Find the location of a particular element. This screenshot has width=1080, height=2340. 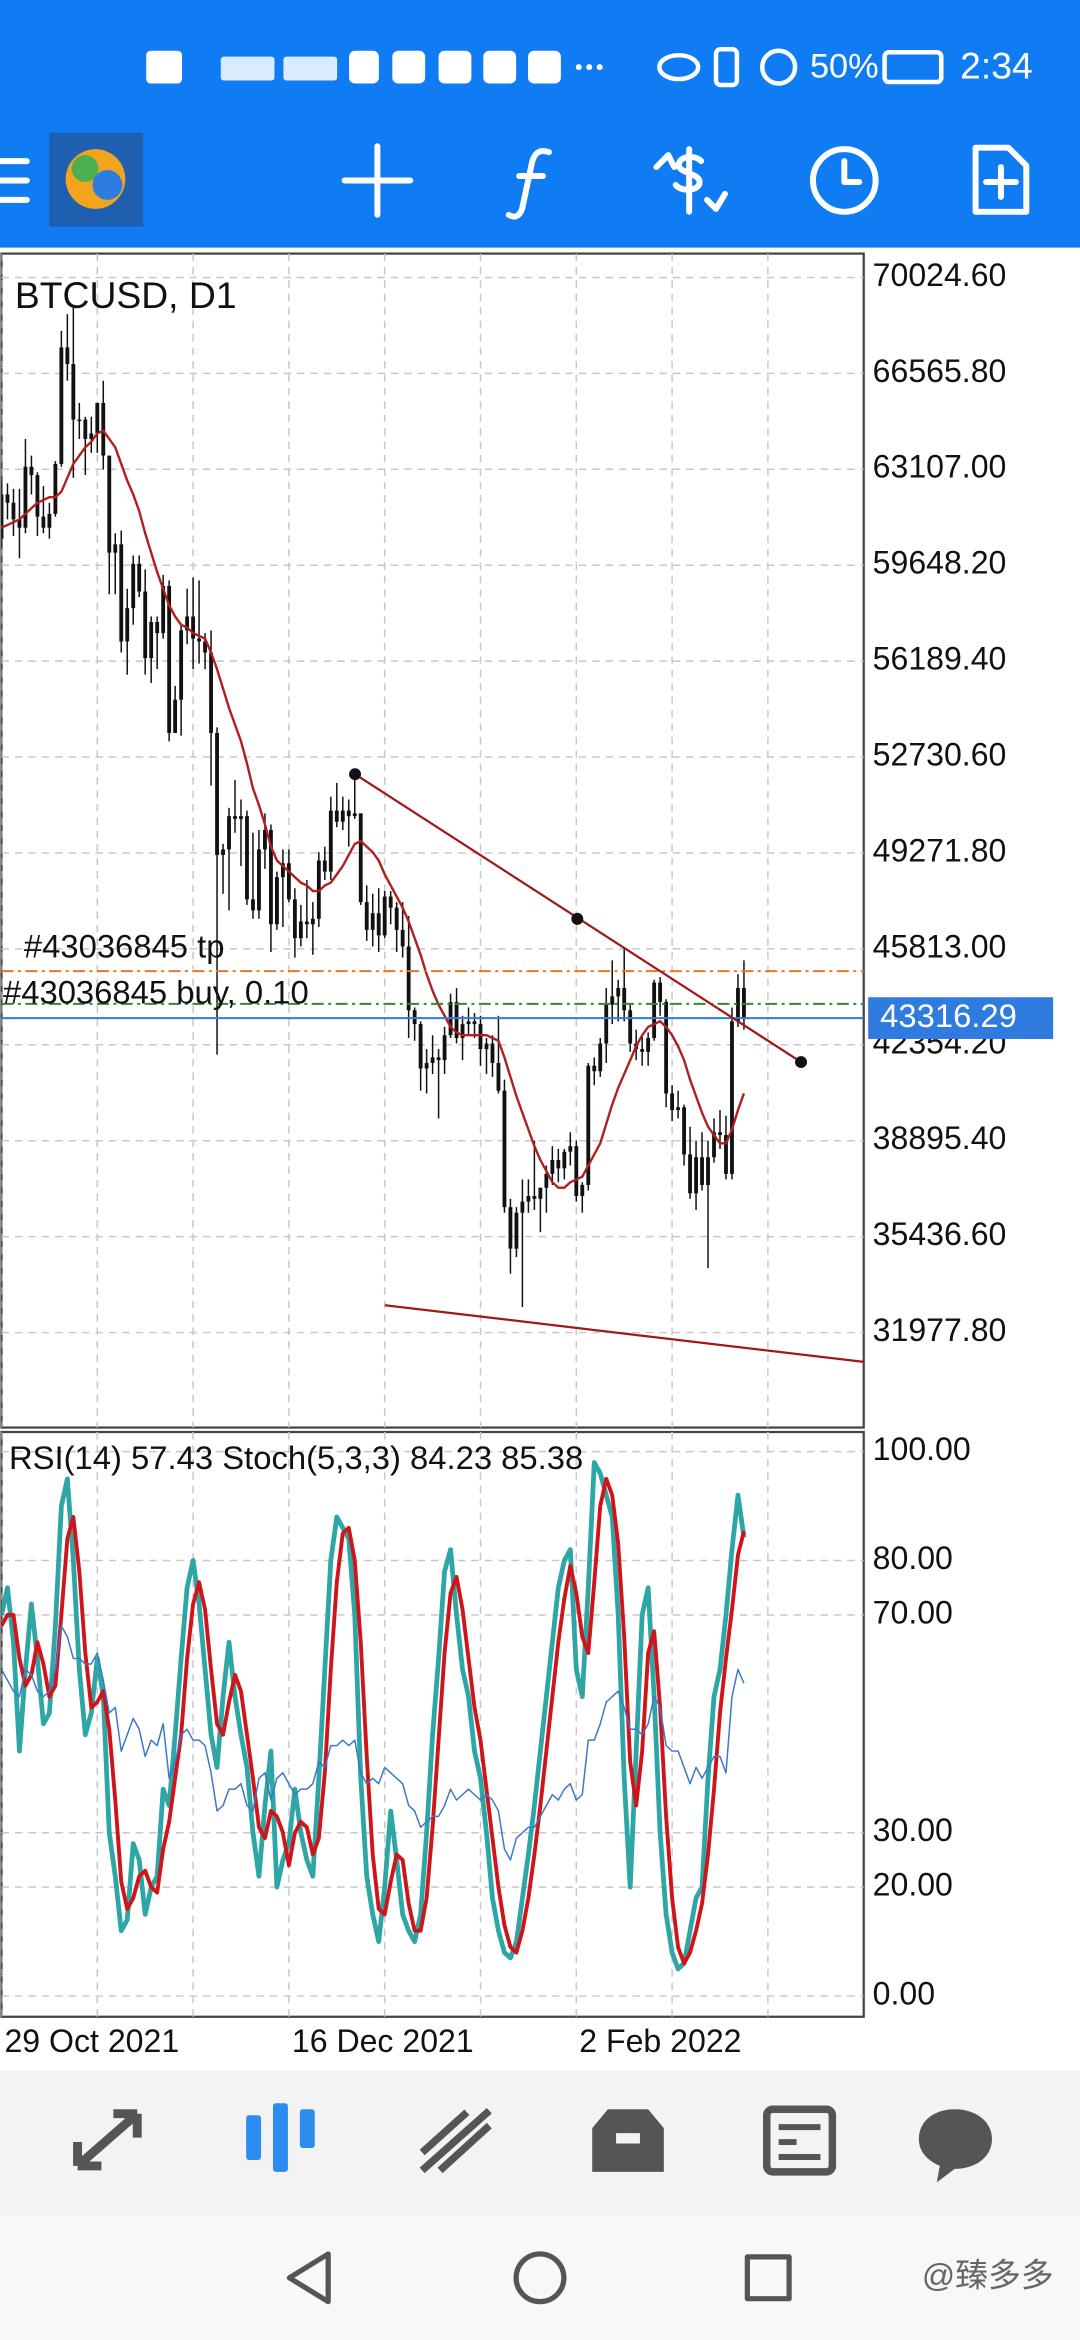

status-icons is located at coordinates (545, 67).